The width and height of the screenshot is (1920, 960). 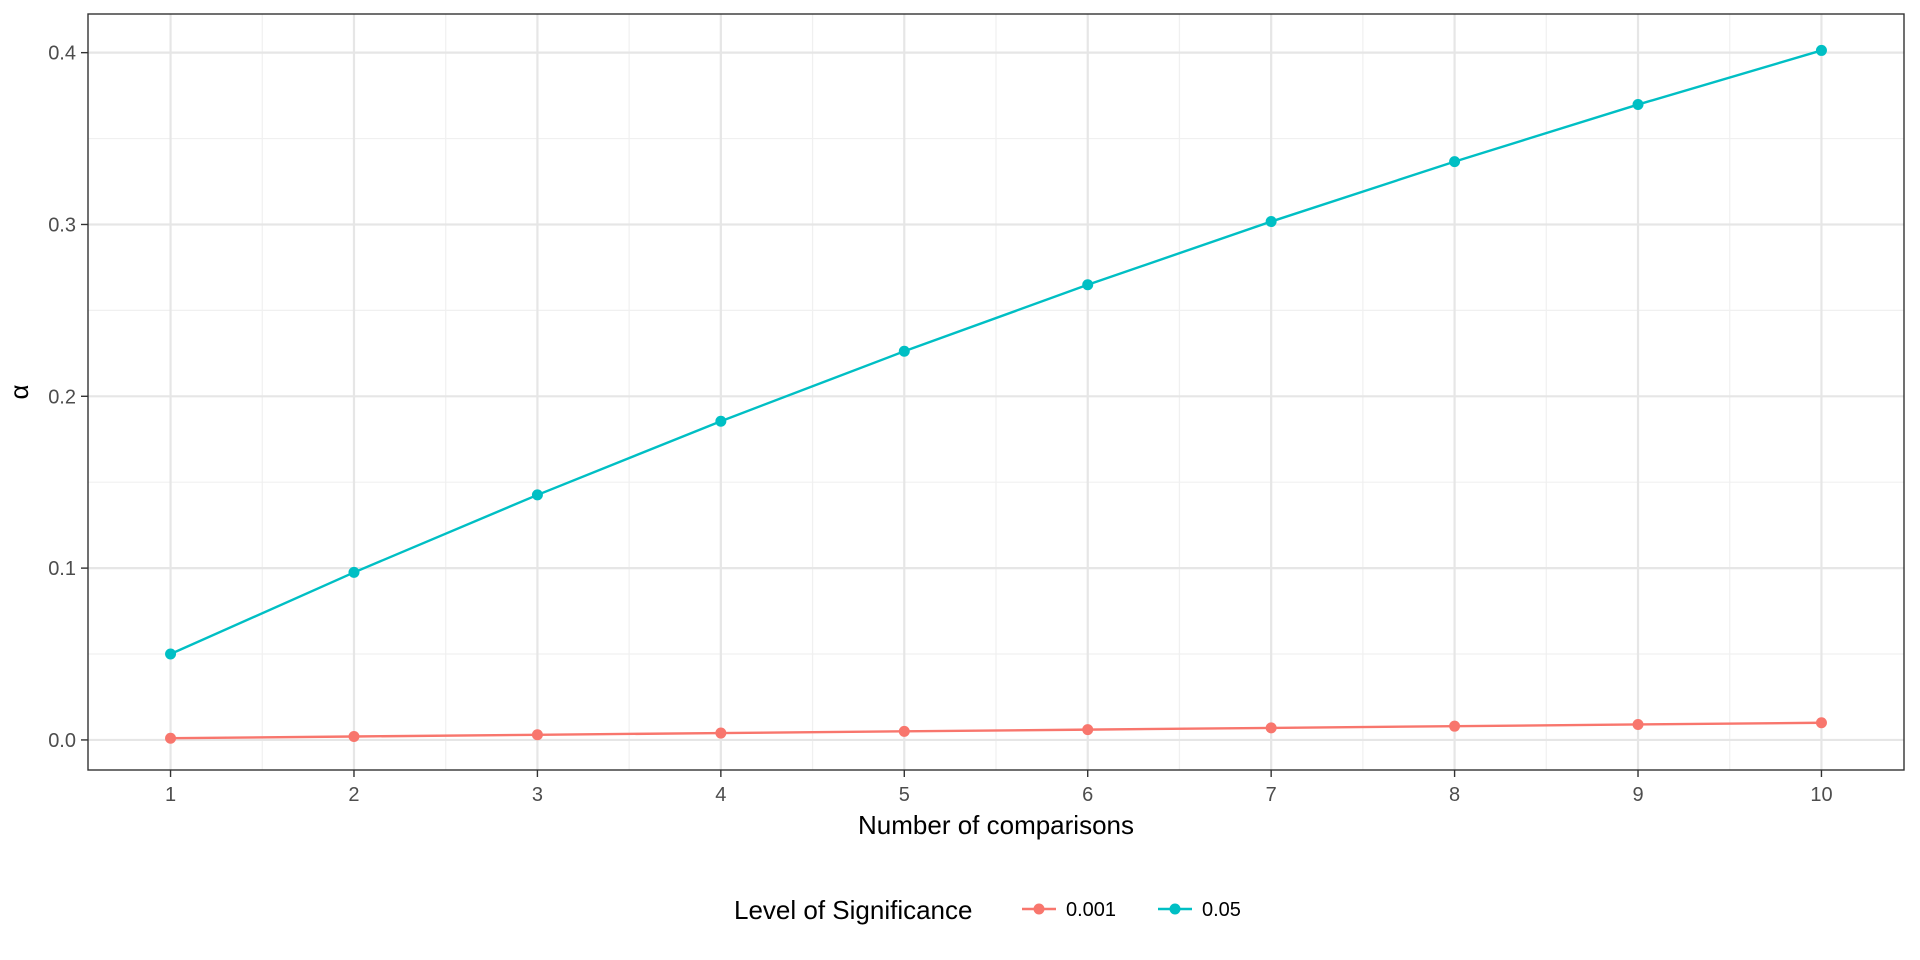 I want to click on x-tick-label: 10, so click(x=1821, y=795).